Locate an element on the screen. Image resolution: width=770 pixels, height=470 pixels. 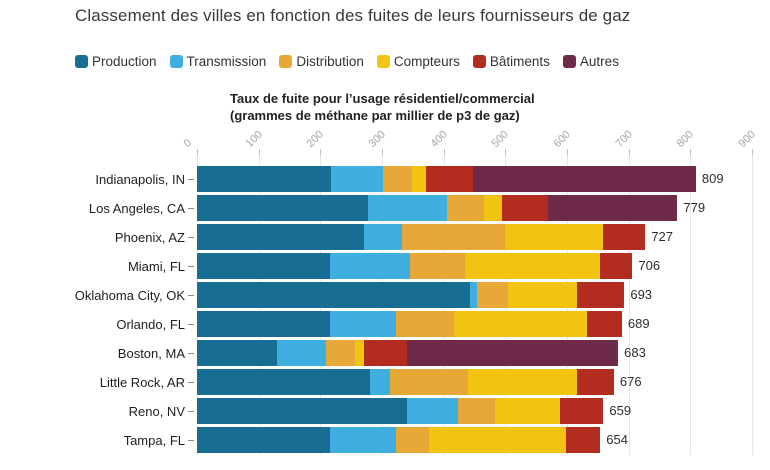
legend-item-bâtiments: Bâtiments is located at coordinates (511, 61).